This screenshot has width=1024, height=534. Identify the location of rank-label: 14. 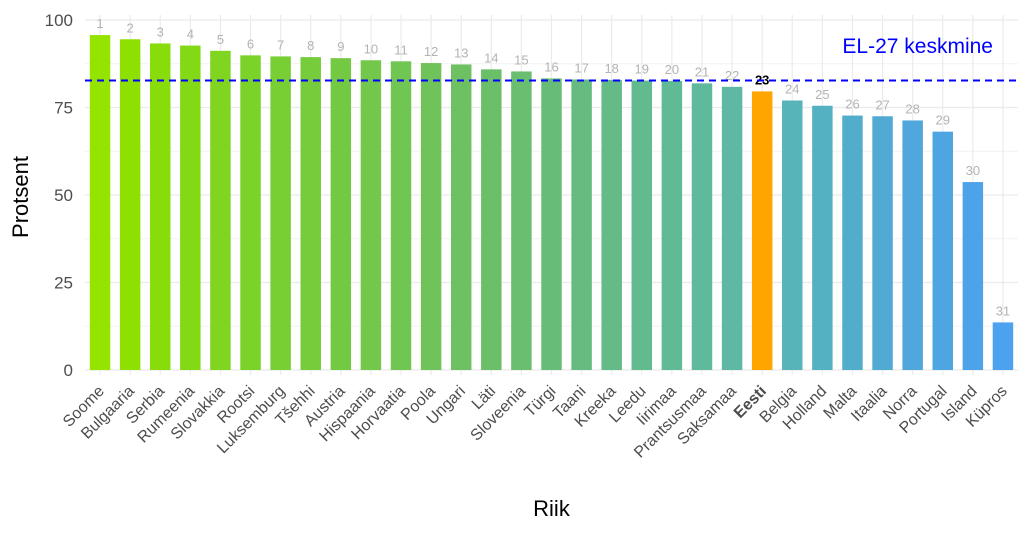
(491, 57).